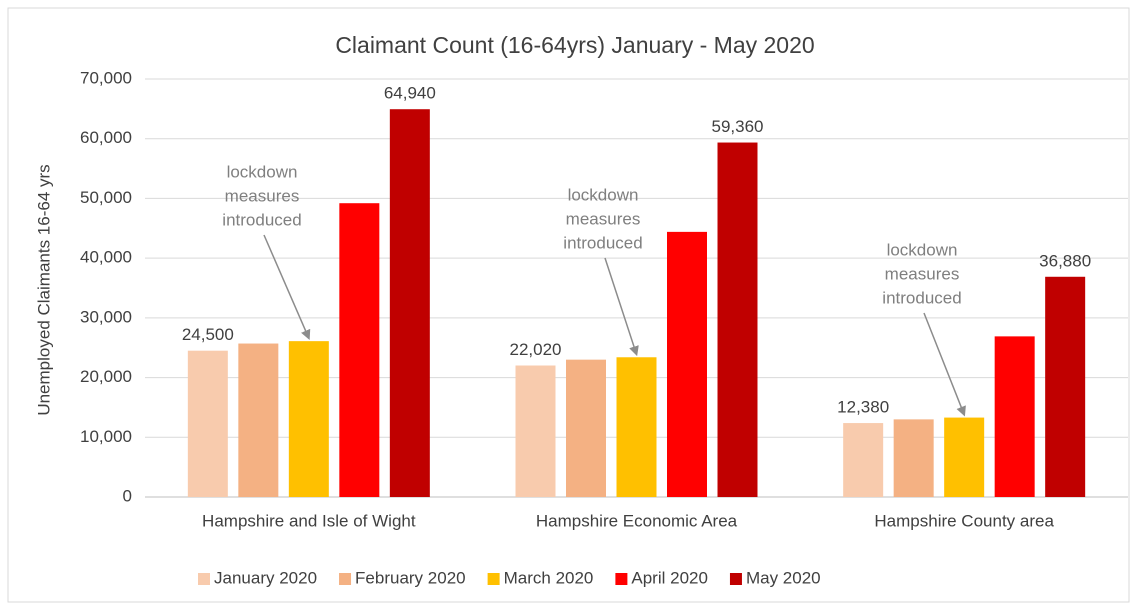  What do you see at coordinates (637, 520) in the screenshot?
I see `x-tick-label: Hampshire Economic Area` at bounding box center [637, 520].